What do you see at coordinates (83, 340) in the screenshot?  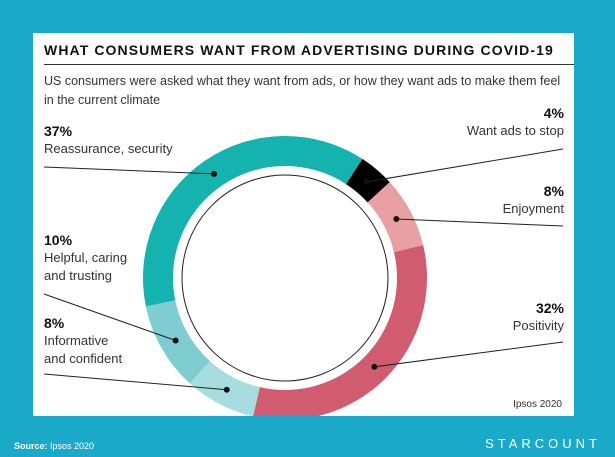 I see `label-informative-confident: 8% Informative and confident` at bounding box center [83, 340].